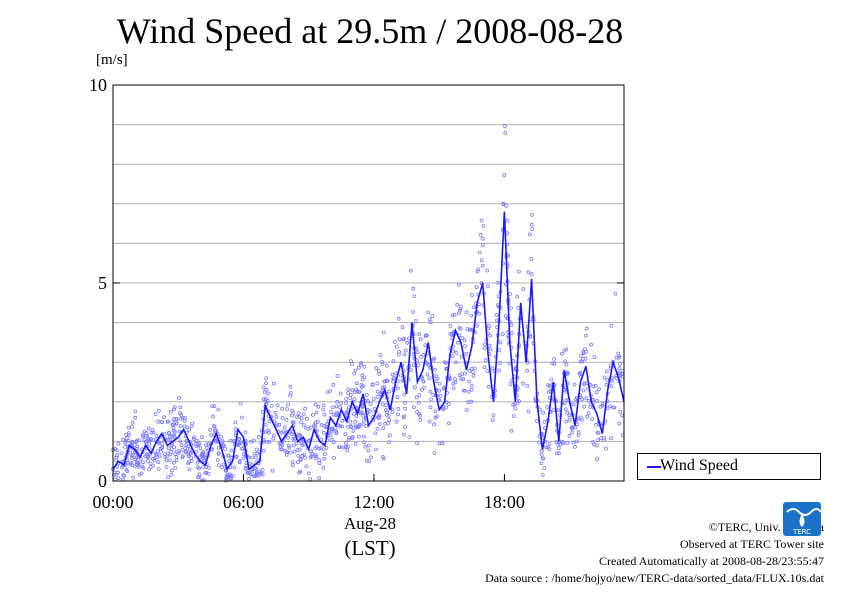  I want to click on logo-text: TERC, so click(801, 532).